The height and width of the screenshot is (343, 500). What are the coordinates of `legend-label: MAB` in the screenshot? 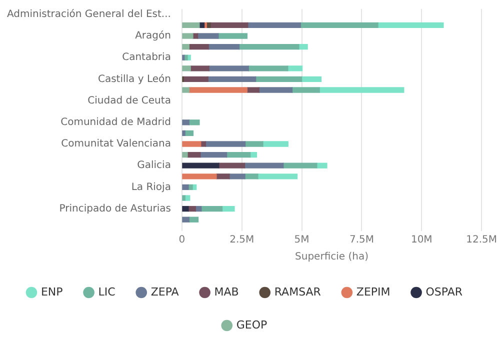 It's located at (226, 291).